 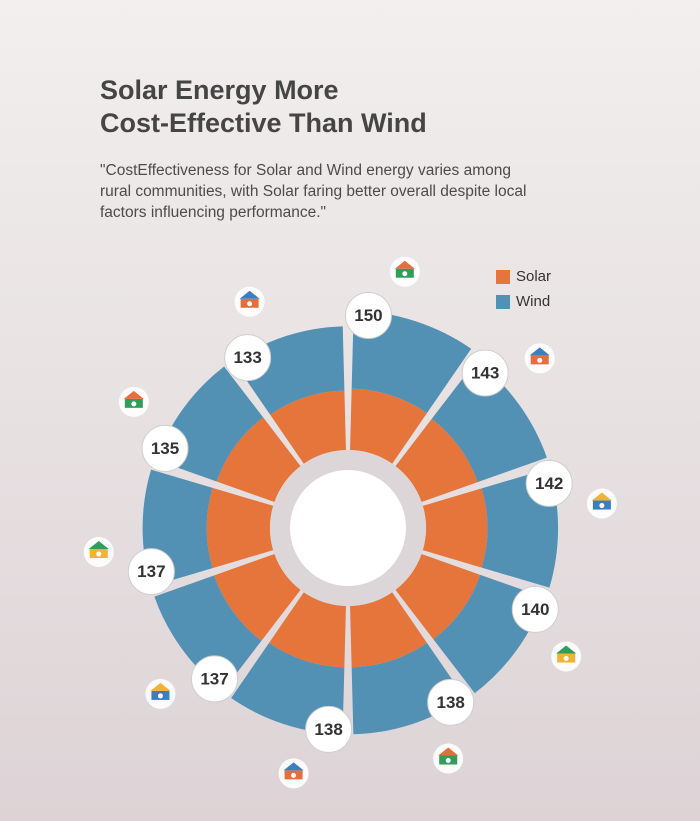 I want to click on solar-factory-icon-dot, so click(x=134, y=404).